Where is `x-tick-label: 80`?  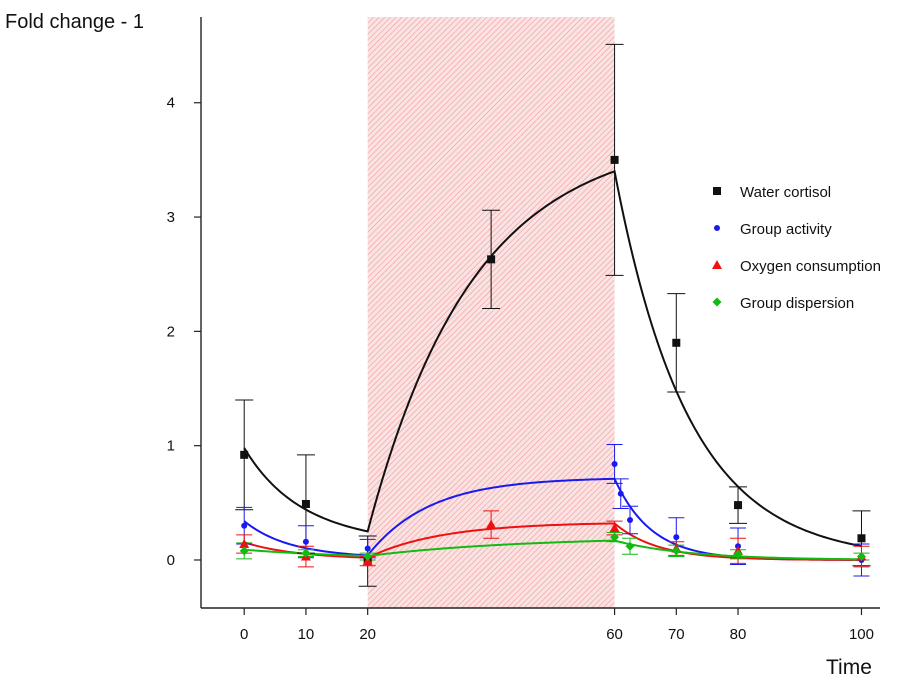
x-tick-label: 80 is located at coordinates (738, 634).